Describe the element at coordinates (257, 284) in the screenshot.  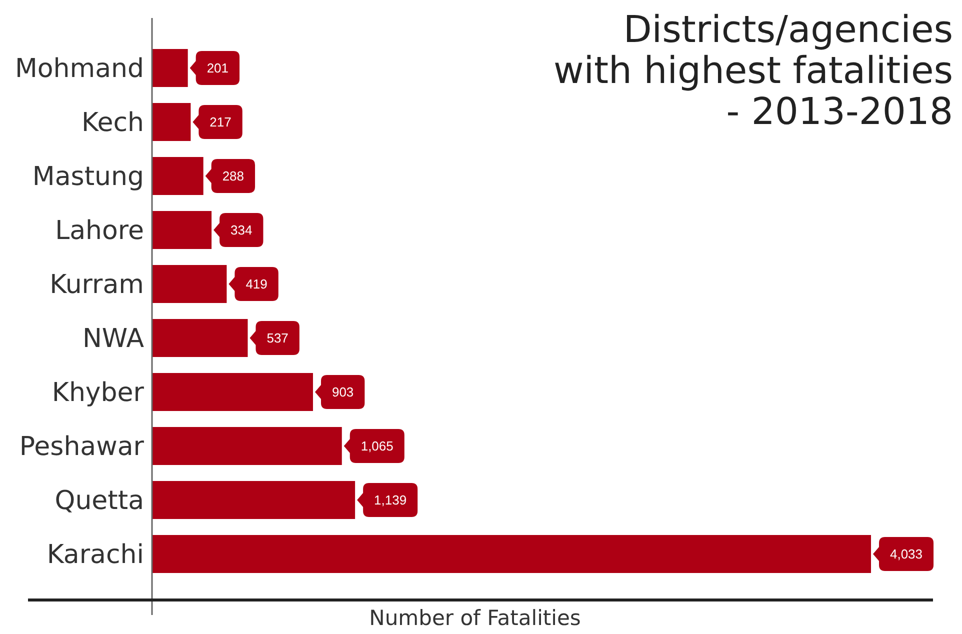
I see `data-label: 419` at that location.